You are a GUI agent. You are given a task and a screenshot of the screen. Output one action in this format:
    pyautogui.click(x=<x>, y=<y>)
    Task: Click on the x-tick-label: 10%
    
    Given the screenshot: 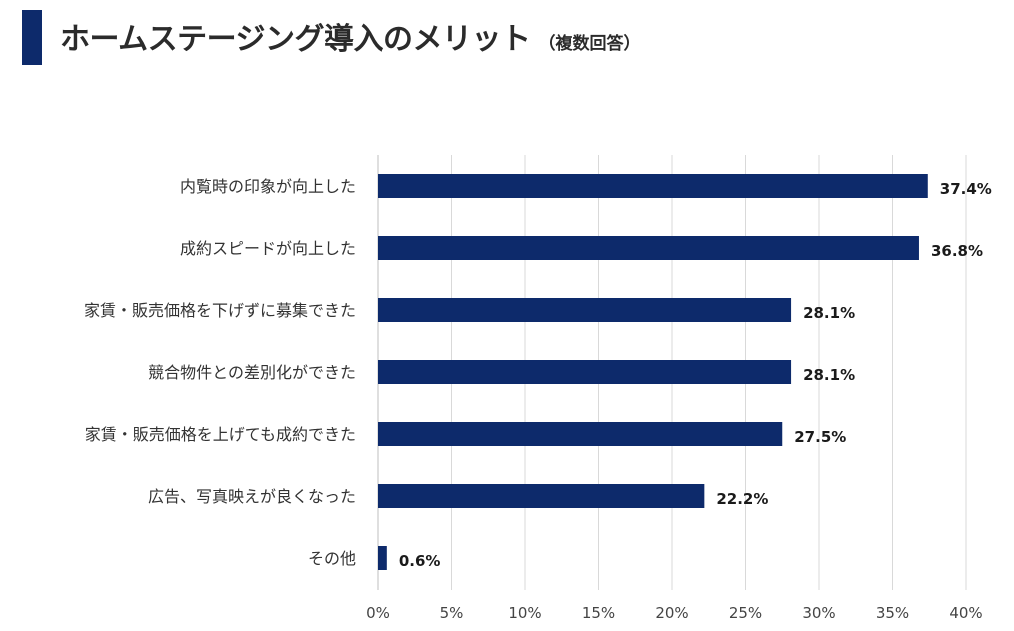 What is the action you would take?
    pyautogui.click(x=524, y=613)
    